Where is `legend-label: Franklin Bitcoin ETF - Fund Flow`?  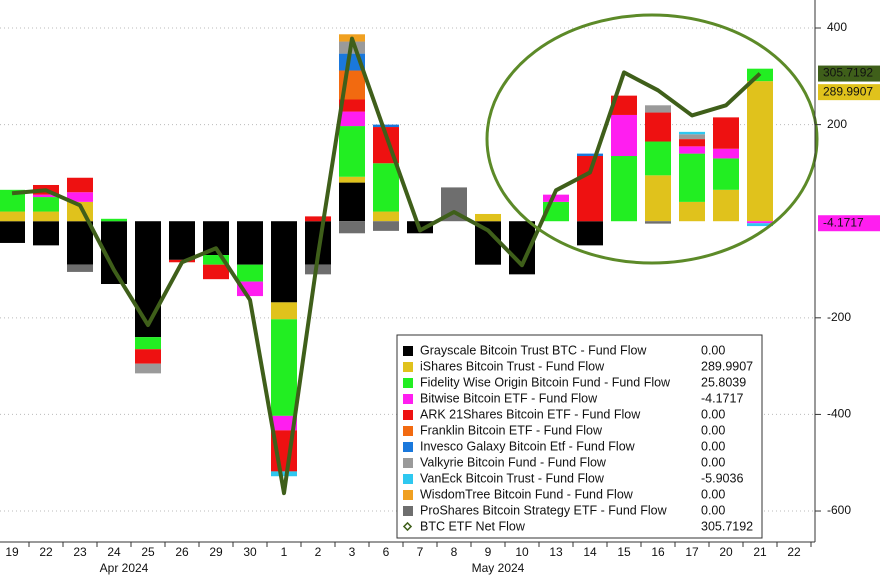
legend-label: Franklin Bitcoin ETF - Fund Flow is located at coordinates (511, 430).